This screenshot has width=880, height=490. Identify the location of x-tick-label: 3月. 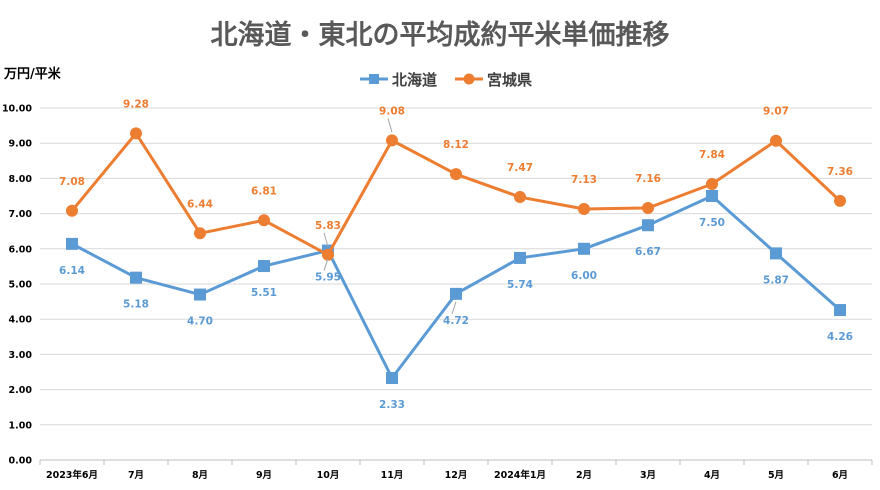
(648, 475).